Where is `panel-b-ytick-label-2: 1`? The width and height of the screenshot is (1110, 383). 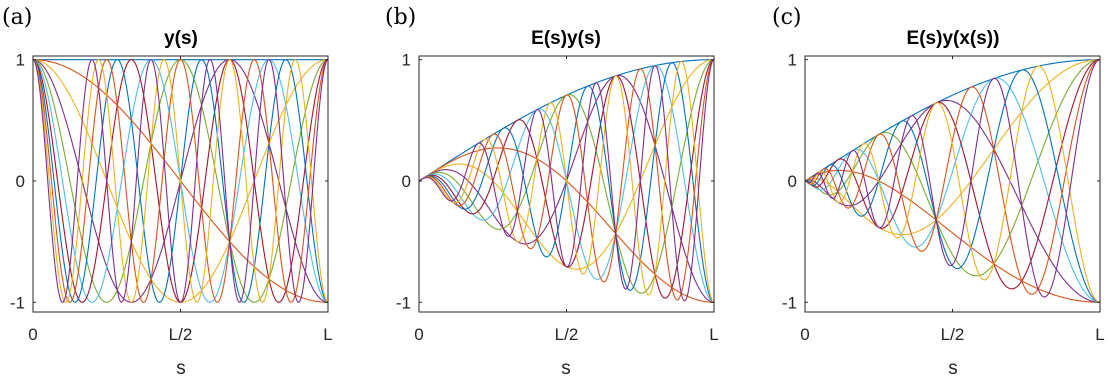
panel-b-ytick-label-2: 1 is located at coordinates (406, 60).